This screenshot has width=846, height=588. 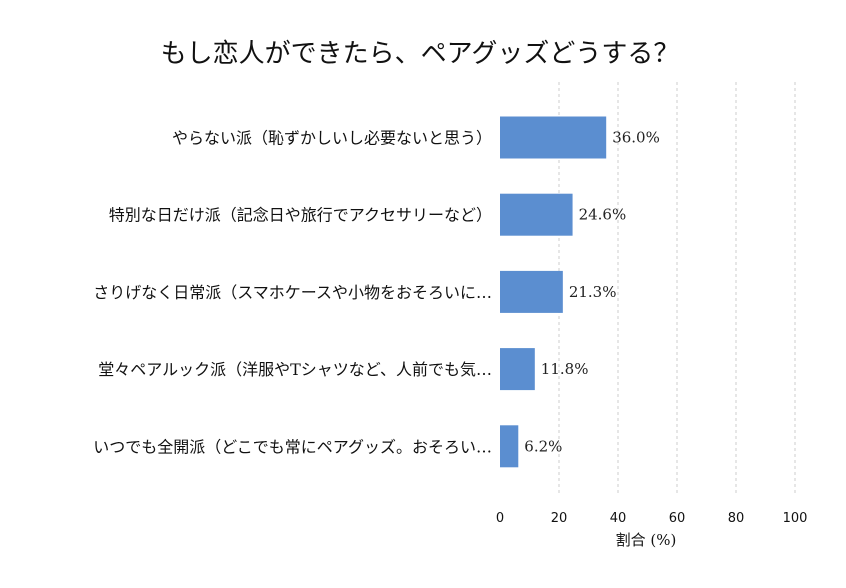 I want to click on x-tick-label: 100, so click(x=795, y=518).